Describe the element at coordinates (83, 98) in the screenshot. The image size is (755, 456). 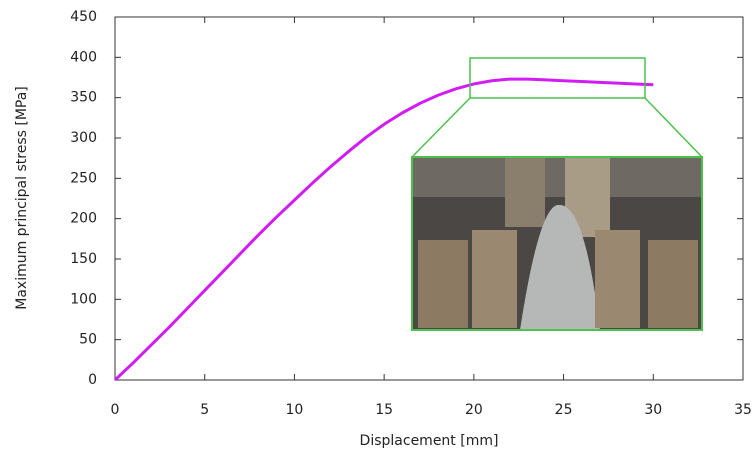
I see `y-tick-label: 350` at that location.